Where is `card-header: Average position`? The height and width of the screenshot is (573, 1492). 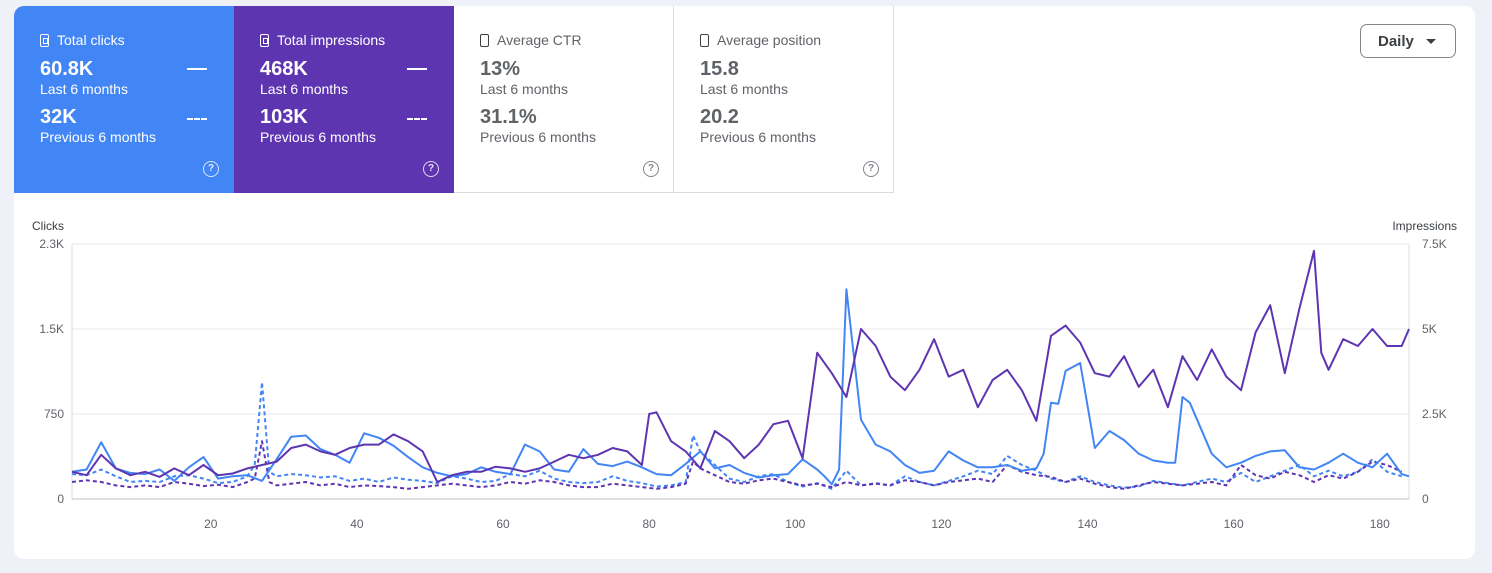 card-header: Average position is located at coordinates (796, 40).